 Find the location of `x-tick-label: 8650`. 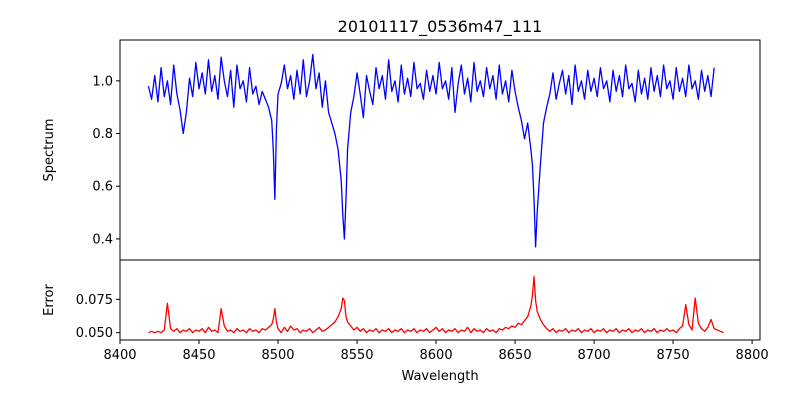

x-tick-label: 8650 is located at coordinates (515, 355).